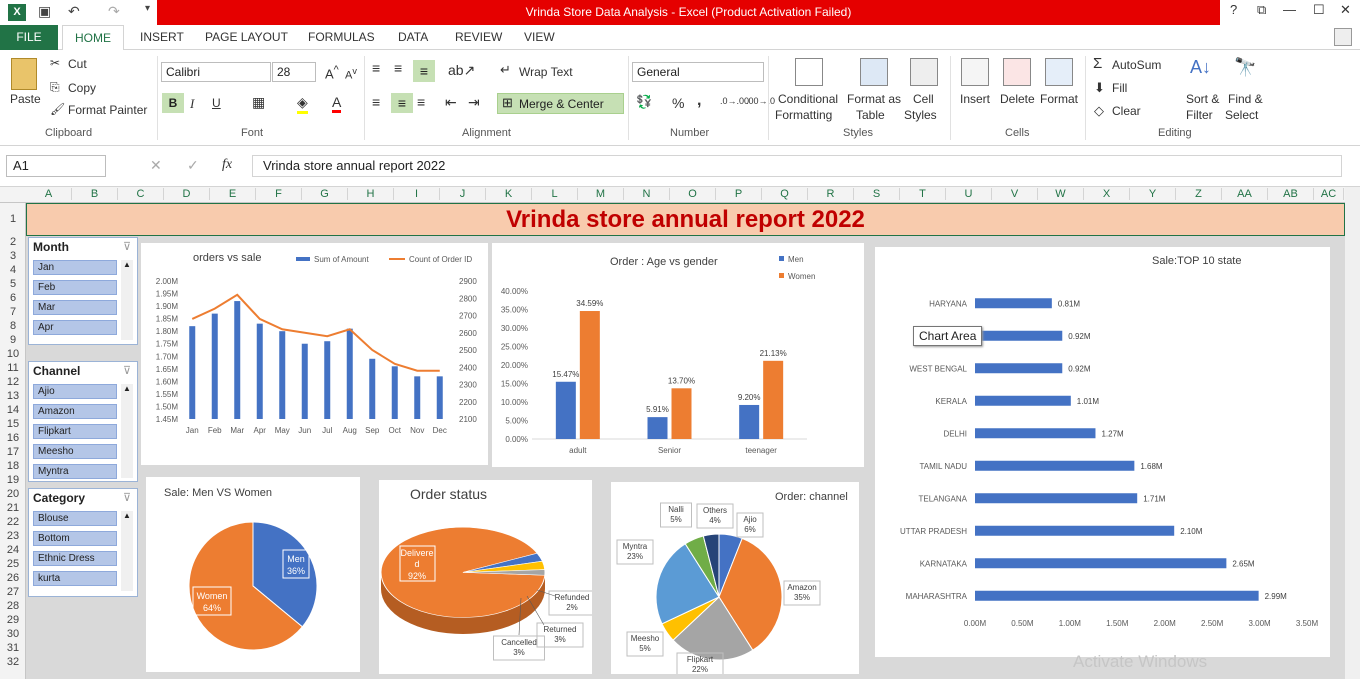 The width and height of the screenshot is (1360, 679). What do you see at coordinates (13, 564) in the screenshot?
I see `row-header: 25` at bounding box center [13, 564].